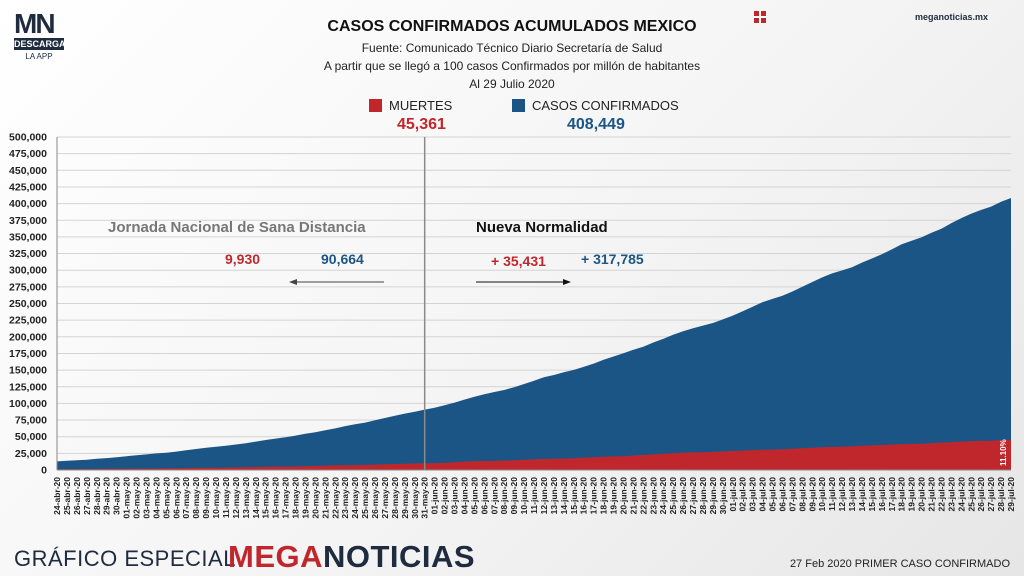  I want to click on x-tick-label: 01-jul-20, so click(733, 494).